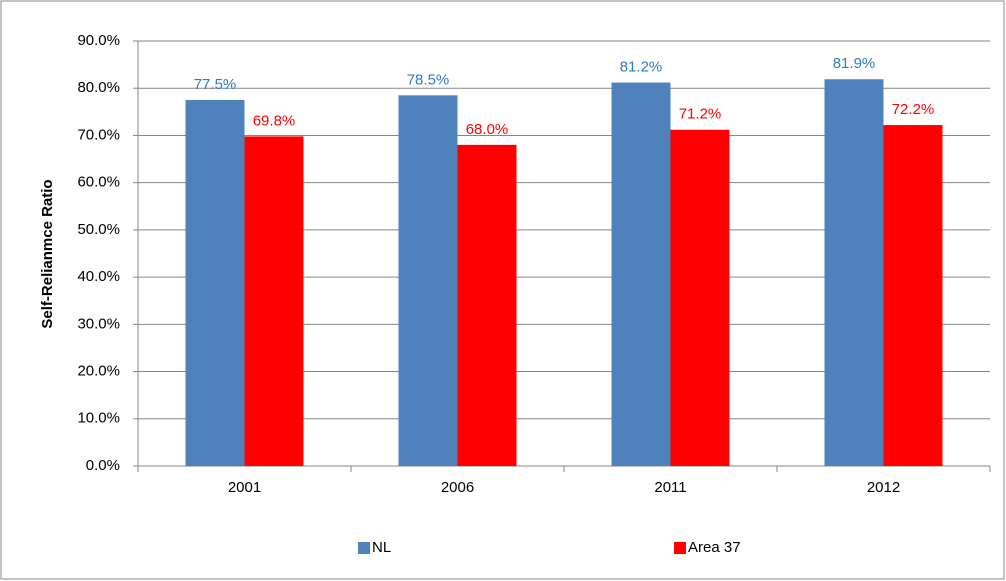  I want to click on y-tick-label: 70.0%, so click(98, 134).